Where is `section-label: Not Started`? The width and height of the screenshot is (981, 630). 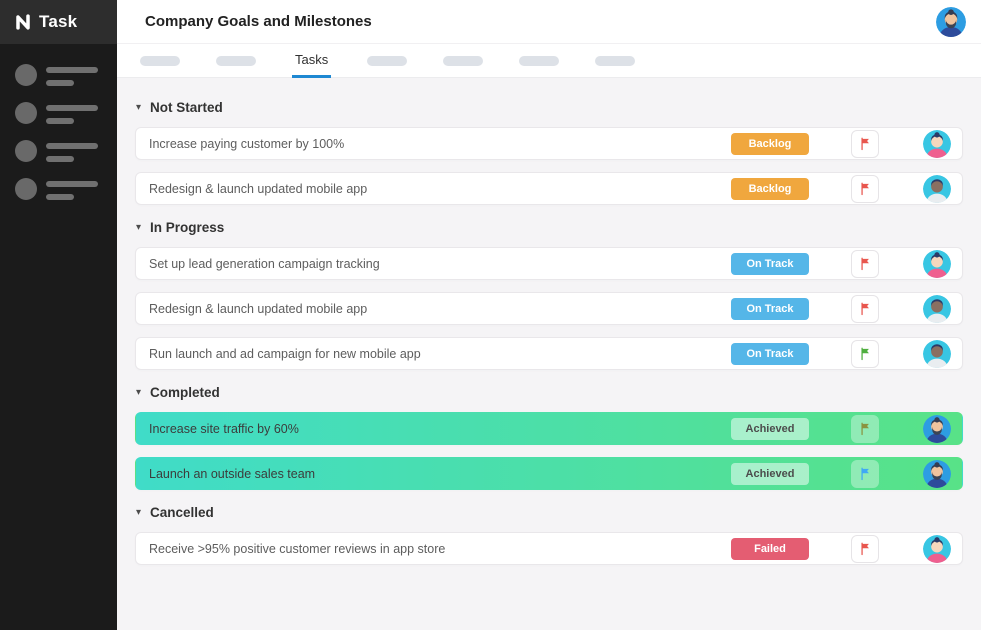
section-label: Not Started is located at coordinates (186, 107).